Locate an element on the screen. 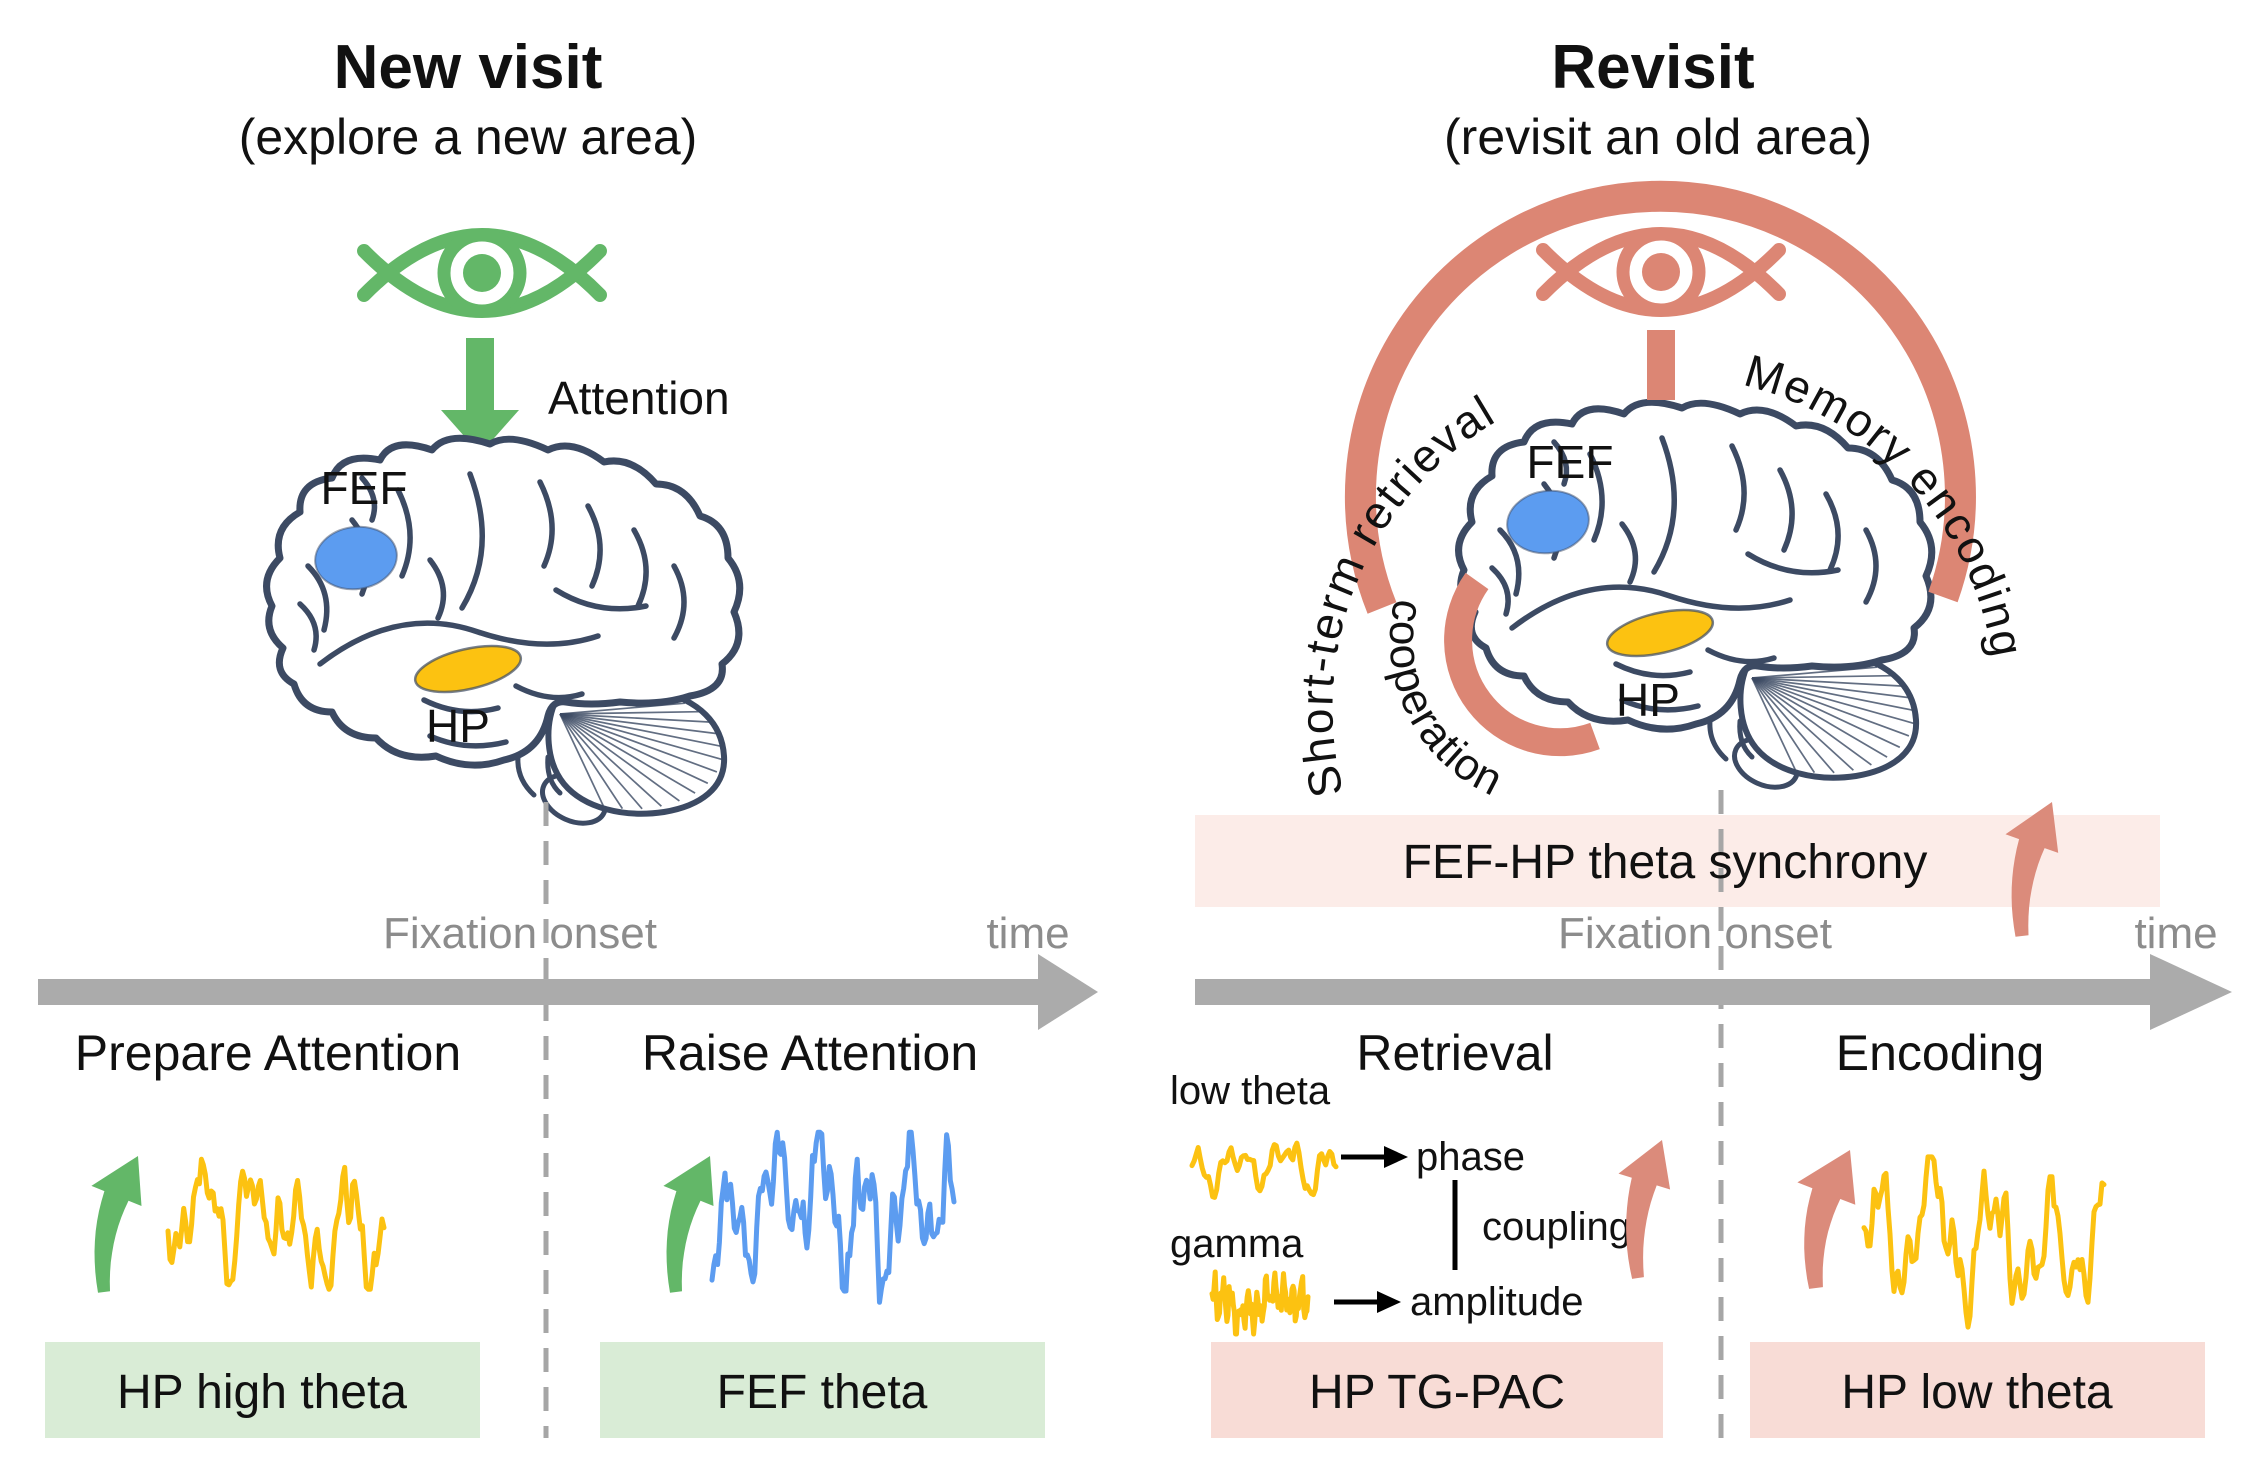  hp-tgpac-box is located at coordinates (1437, 1390).